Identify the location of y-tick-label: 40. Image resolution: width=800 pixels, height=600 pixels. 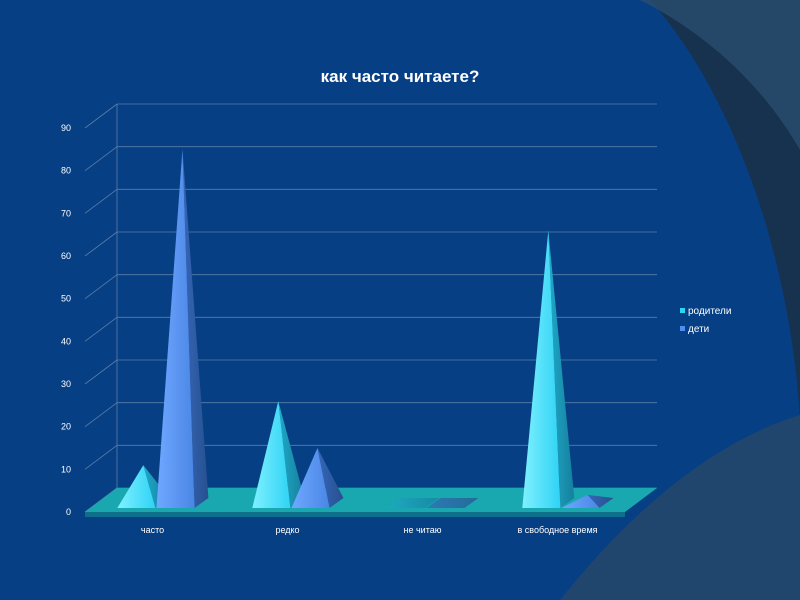
(66, 341).